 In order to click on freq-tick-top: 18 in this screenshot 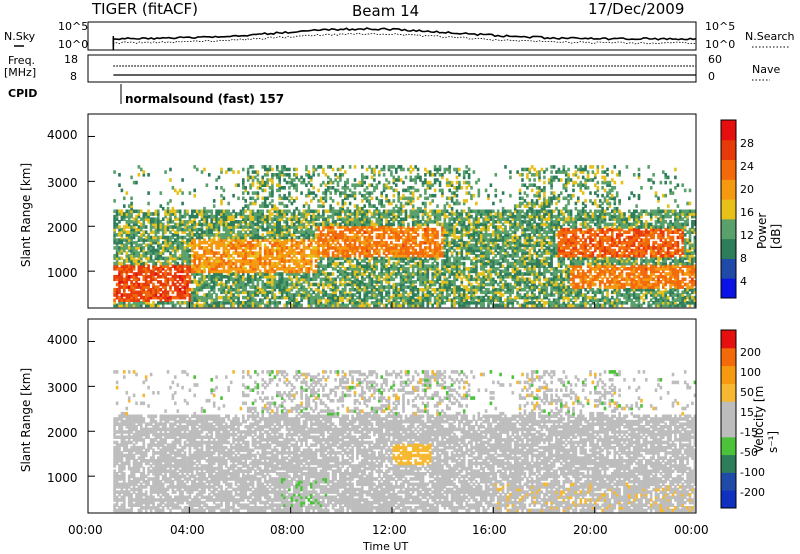, I will do `click(71, 59)`.